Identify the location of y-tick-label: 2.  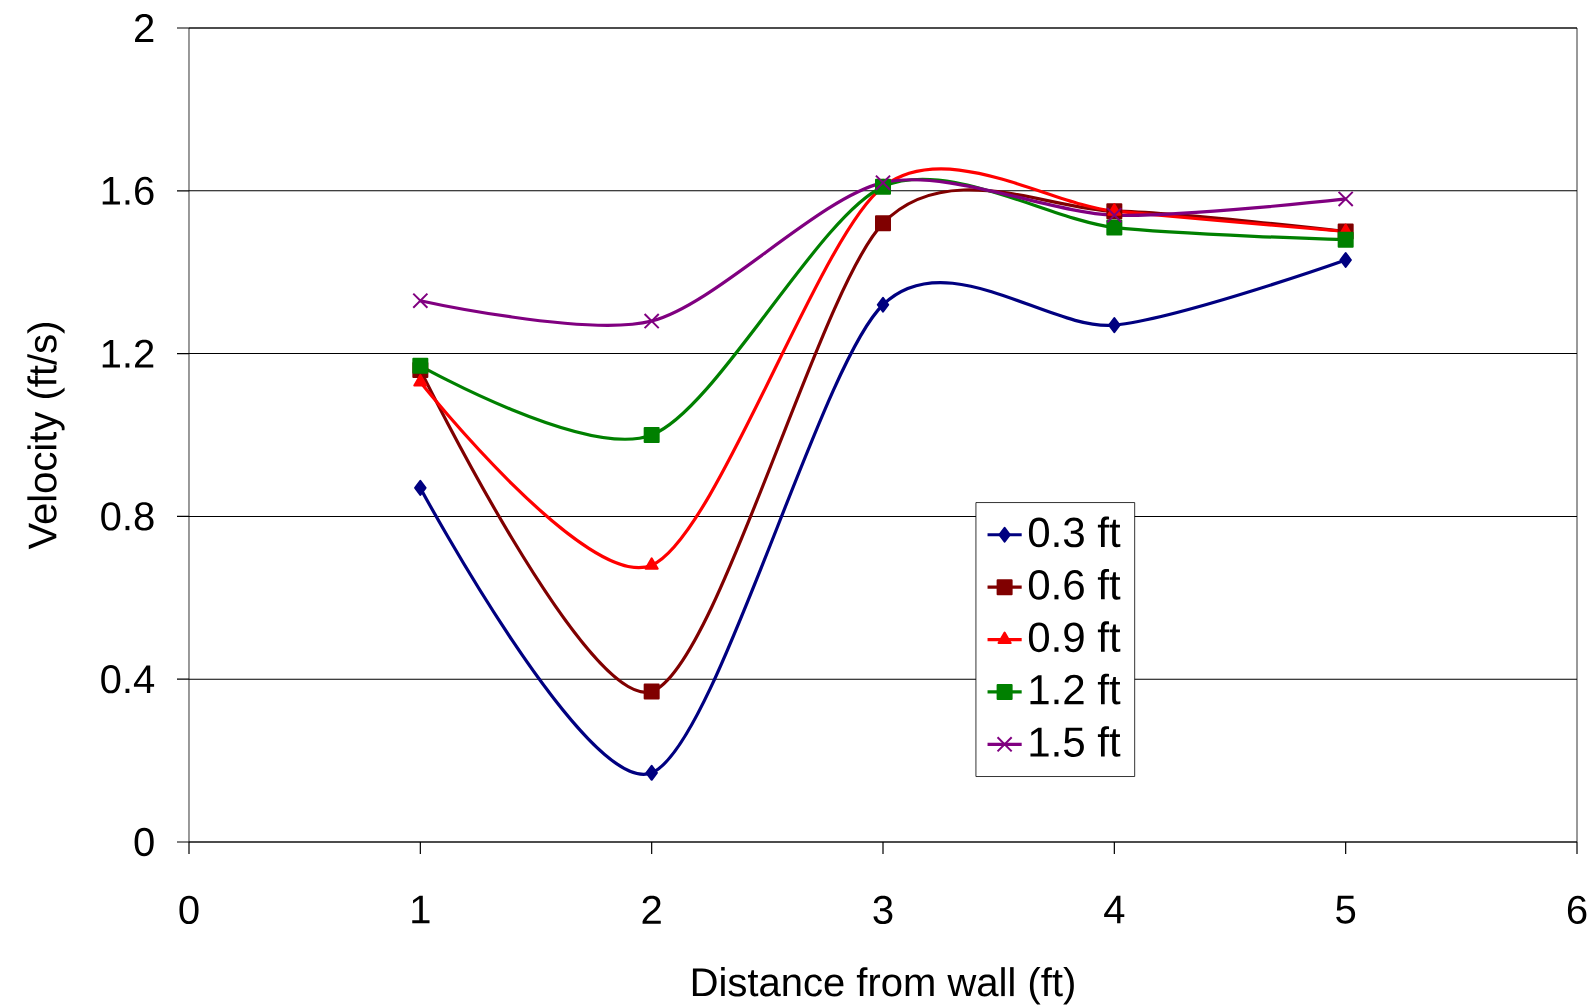
(144, 28).